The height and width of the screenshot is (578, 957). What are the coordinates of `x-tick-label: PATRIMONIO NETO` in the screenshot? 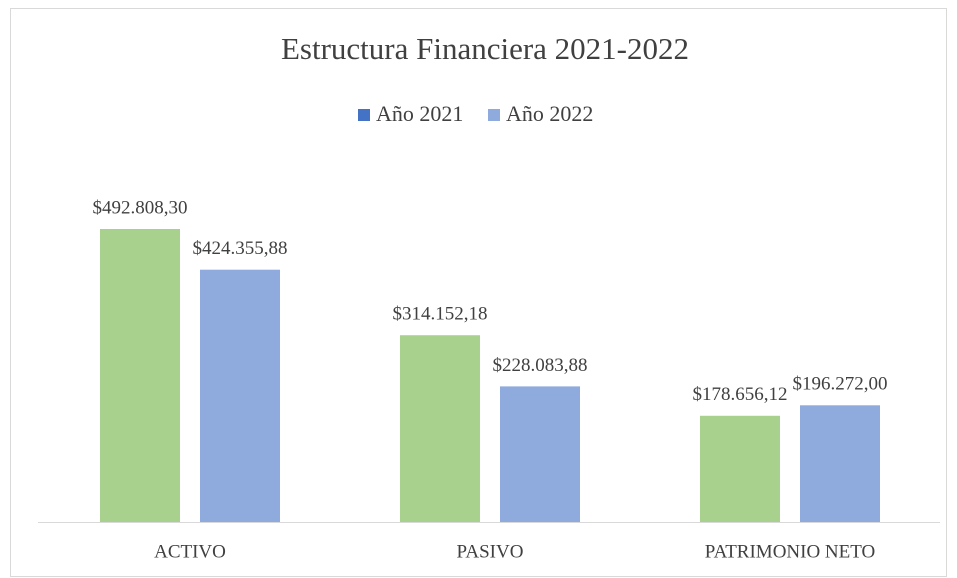 It's located at (790, 551).